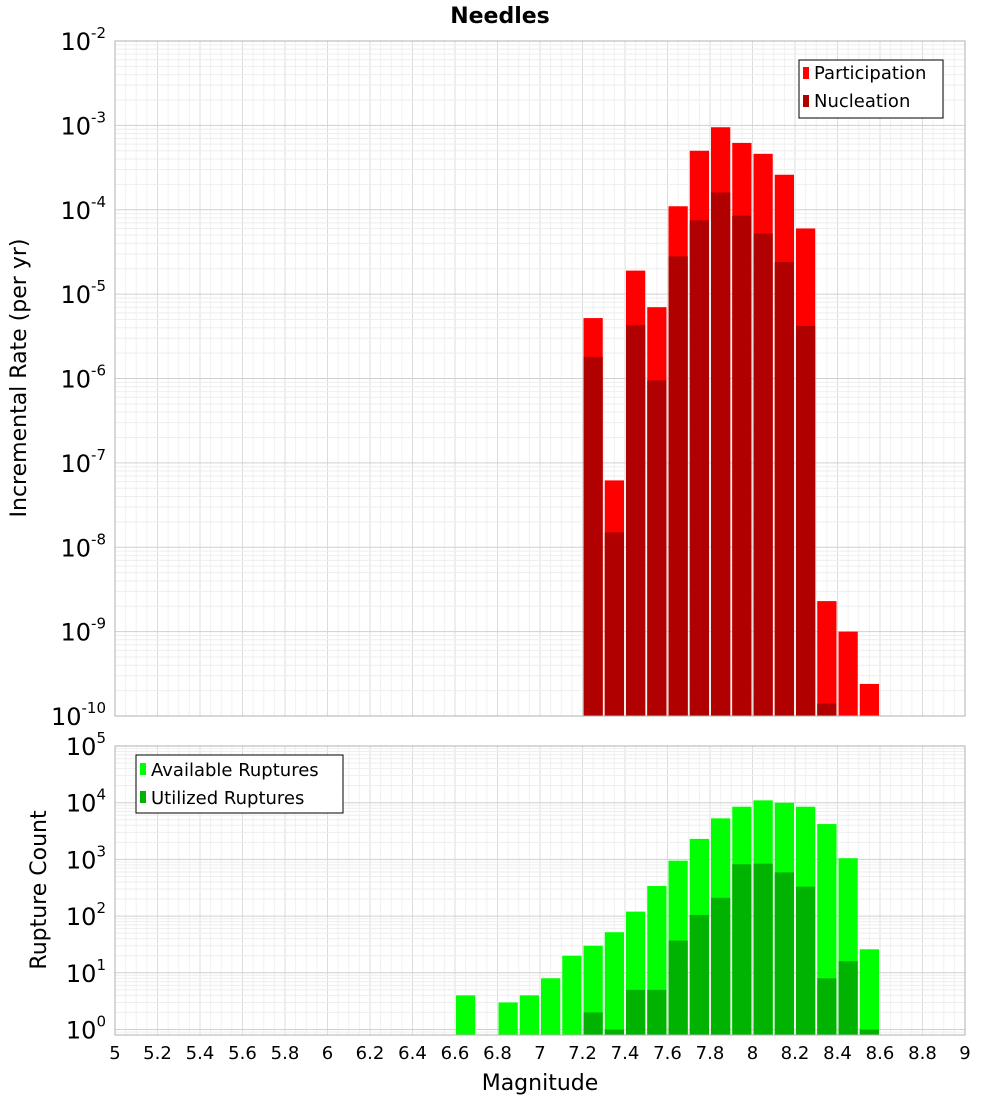 The height and width of the screenshot is (1100, 1000). Describe the element at coordinates (870, 73) in the screenshot. I see `legend-label-participation: Participation` at that location.